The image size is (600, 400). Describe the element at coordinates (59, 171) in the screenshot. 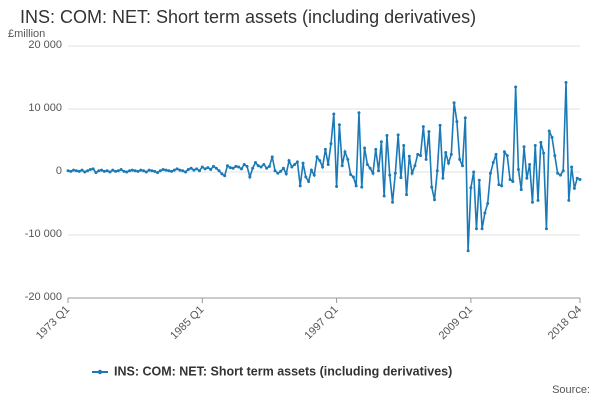

I see `y-tick-label: 0` at that location.